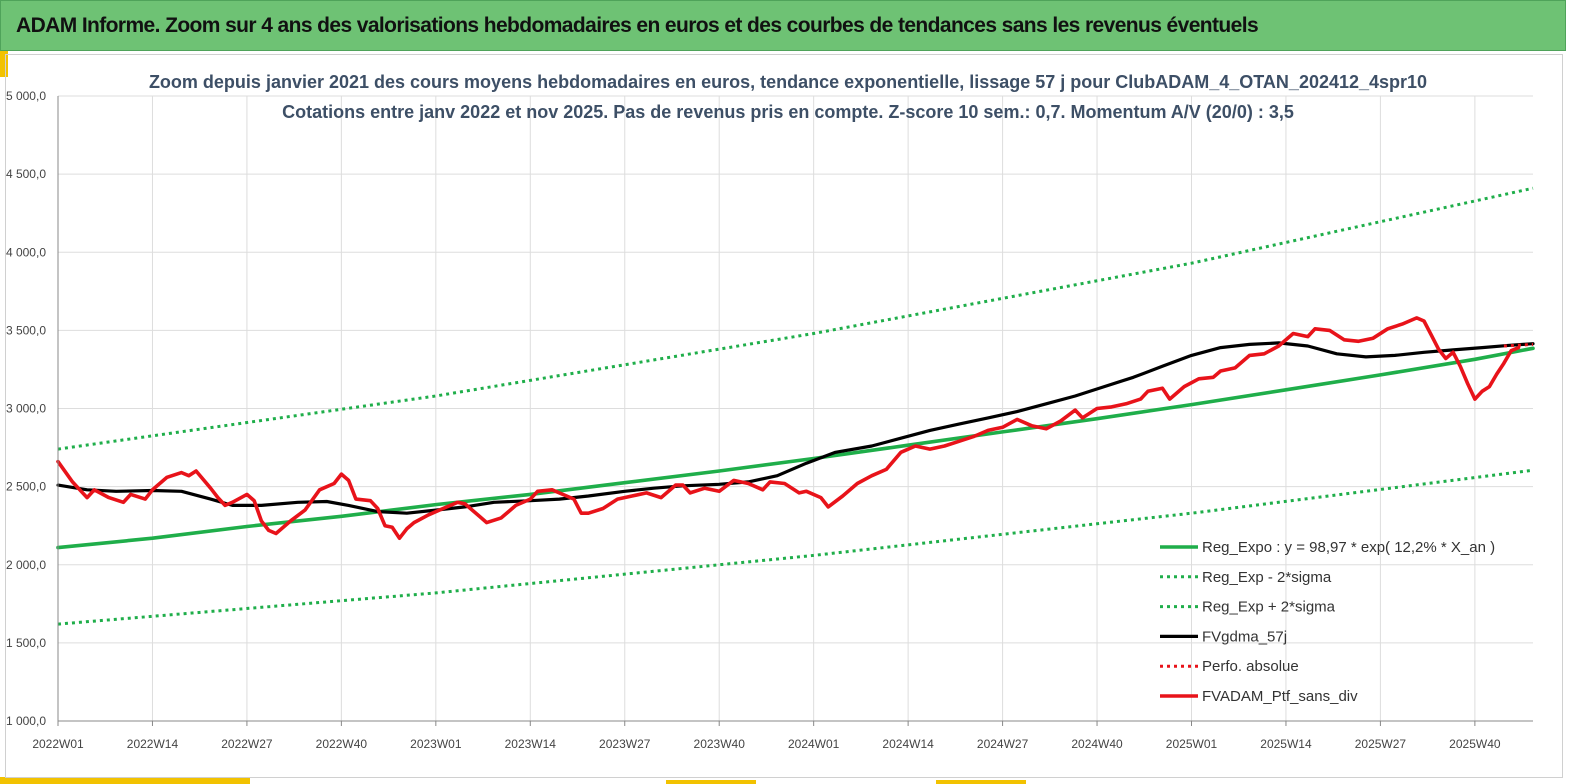 The image size is (1569, 784). I want to click on x-tick-label: 2024W14, so click(908, 744).